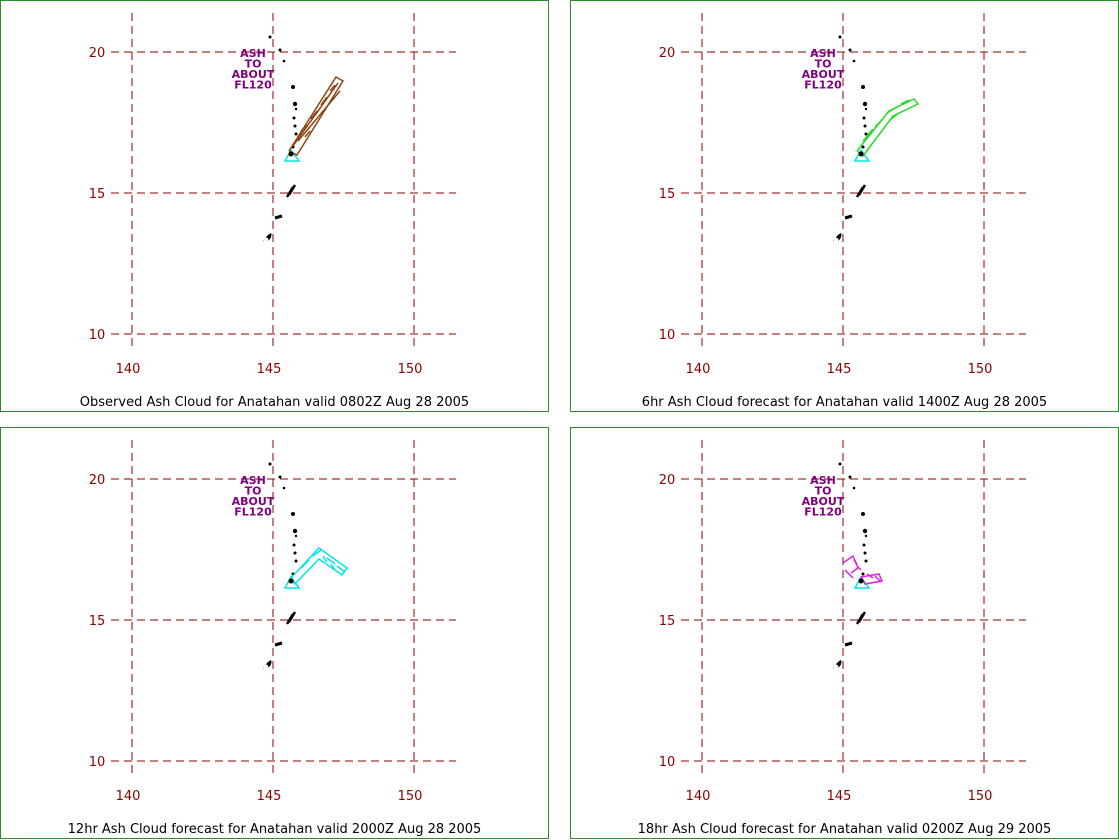 The image size is (1119, 840). I want to click on longitude-label: 145, so click(269, 796).